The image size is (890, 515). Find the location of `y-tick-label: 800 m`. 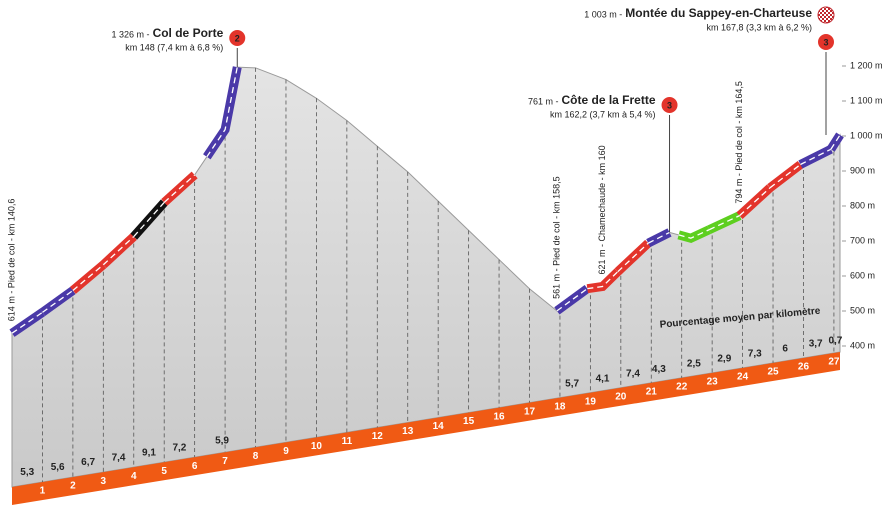

y-tick-label: 800 m is located at coordinates (862, 205).